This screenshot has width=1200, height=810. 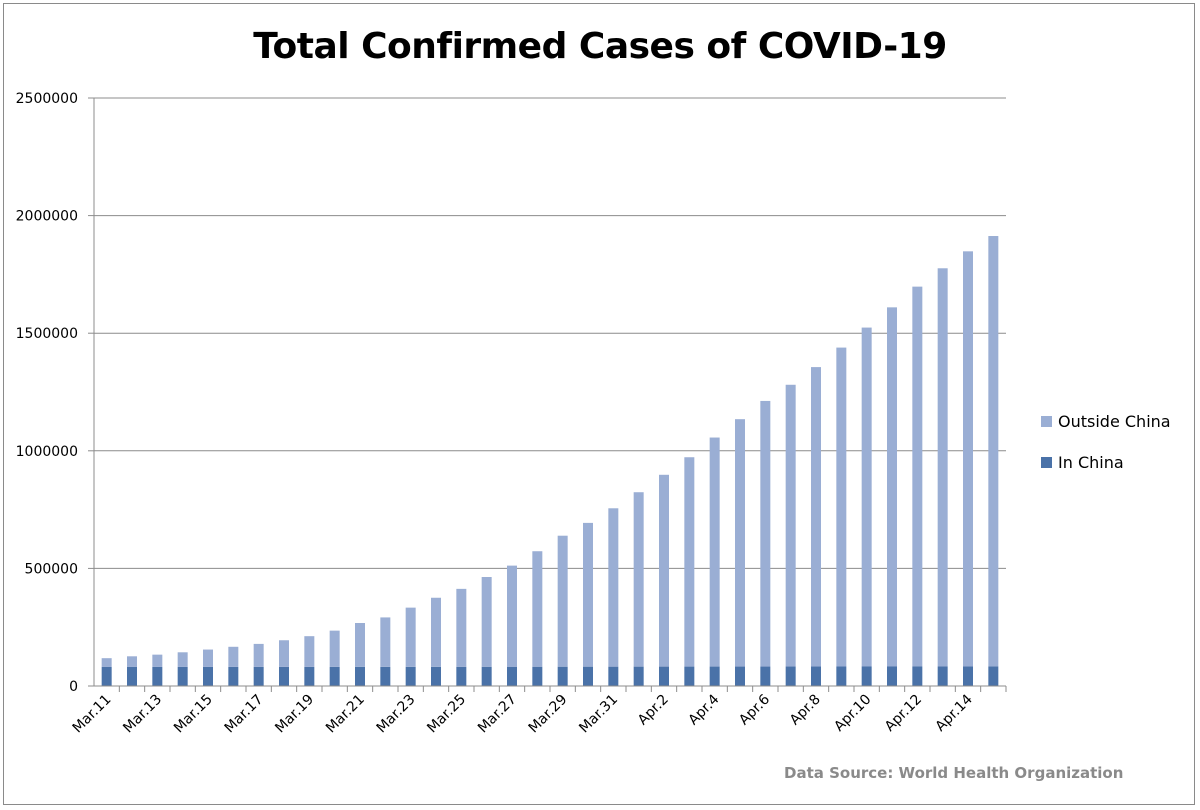 What do you see at coordinates (294, 714) in the screenshot?
I see `x-tick-label: Mar.19` at bounding box center [294, 714].